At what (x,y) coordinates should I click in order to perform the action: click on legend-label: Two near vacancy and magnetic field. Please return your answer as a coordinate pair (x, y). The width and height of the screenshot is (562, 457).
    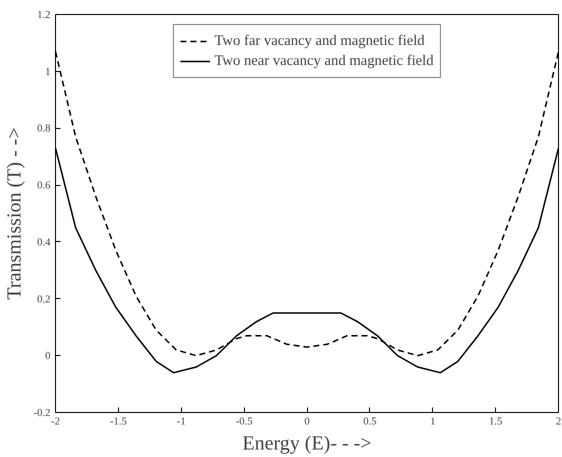
    Looking at the image, I should click on (324, 61).